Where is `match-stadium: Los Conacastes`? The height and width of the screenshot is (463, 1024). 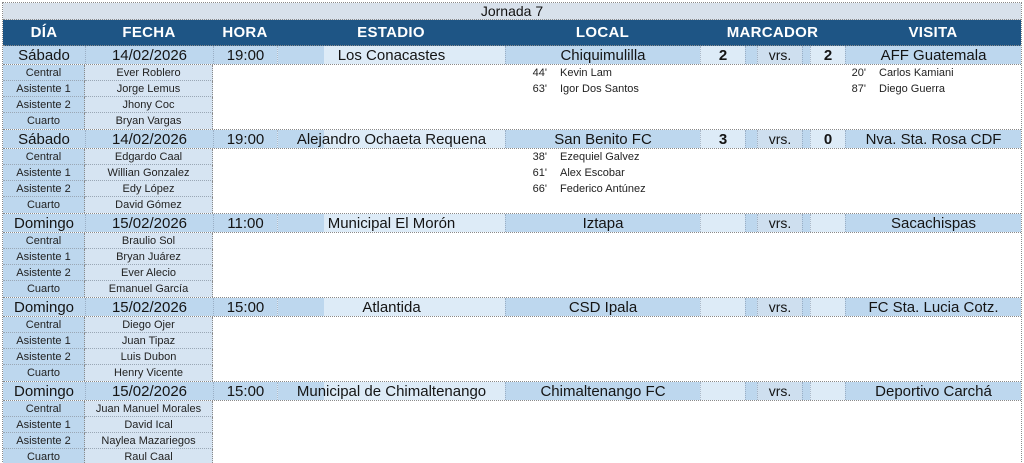 match-stadium: Los Conacastes is located at coordinates (391, 55).